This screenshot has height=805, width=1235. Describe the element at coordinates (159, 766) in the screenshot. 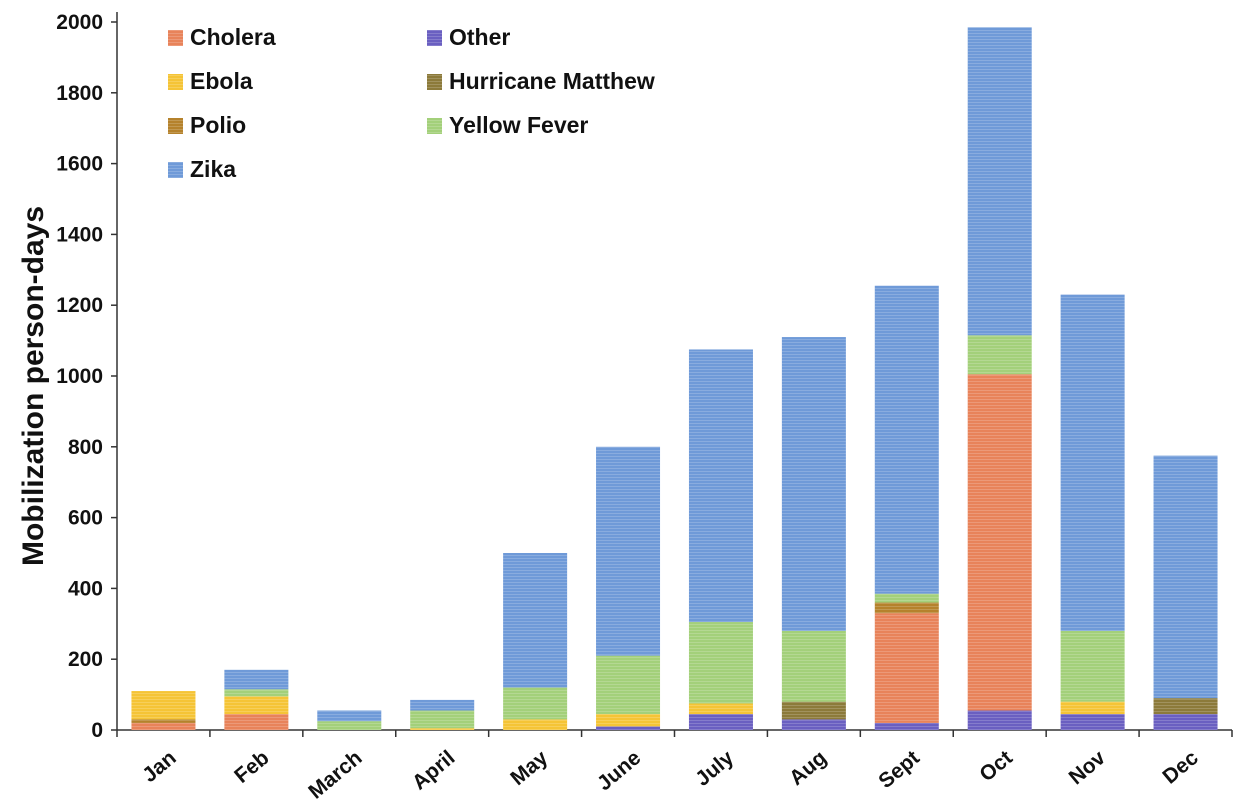

I see `x-tick-label: Jan` at that location.